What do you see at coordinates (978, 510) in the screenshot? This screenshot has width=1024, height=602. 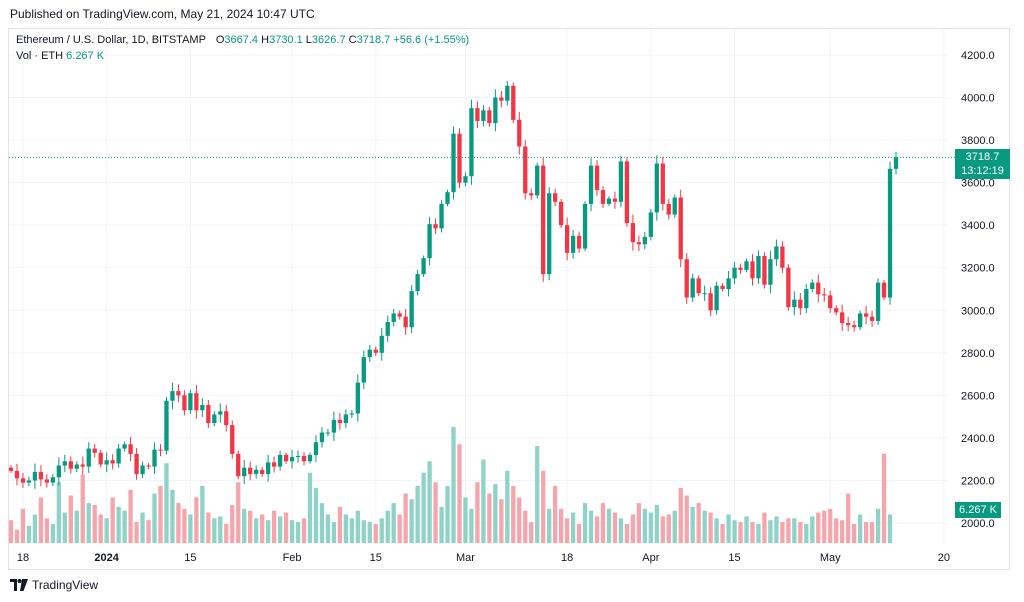 I see `last-volume-tag: 6.267 K` at bounding box center [978, 510].